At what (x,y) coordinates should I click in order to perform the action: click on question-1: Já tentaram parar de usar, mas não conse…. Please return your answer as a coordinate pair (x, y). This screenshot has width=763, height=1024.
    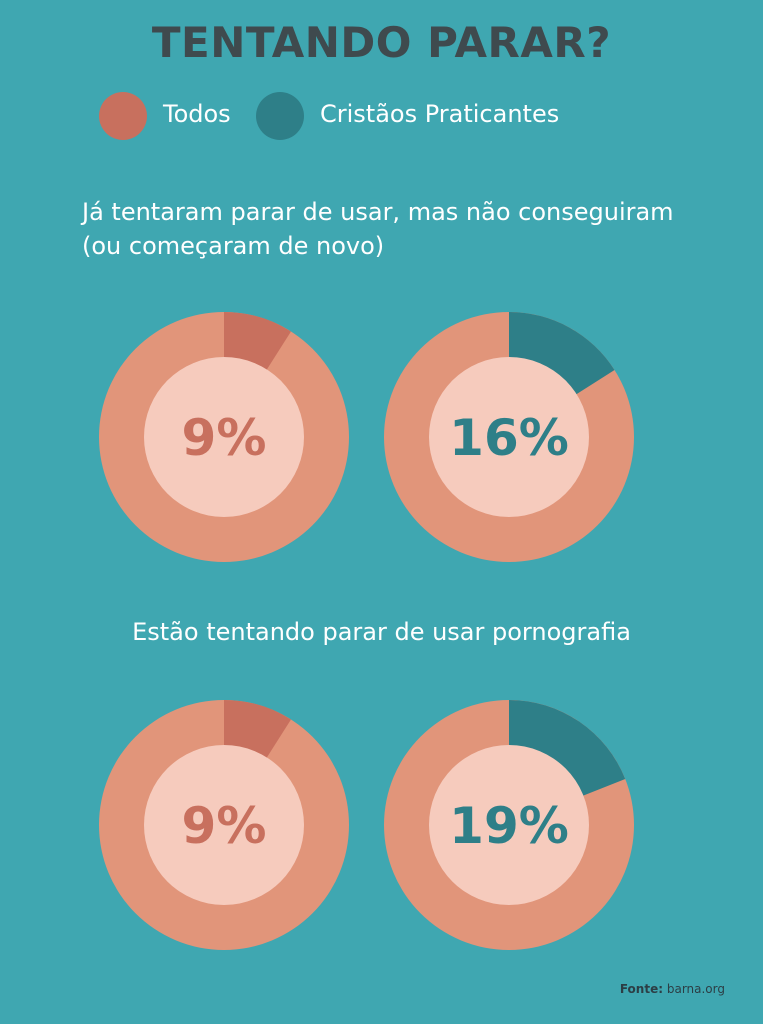
    Looking at the image, I should click on (402, 229).